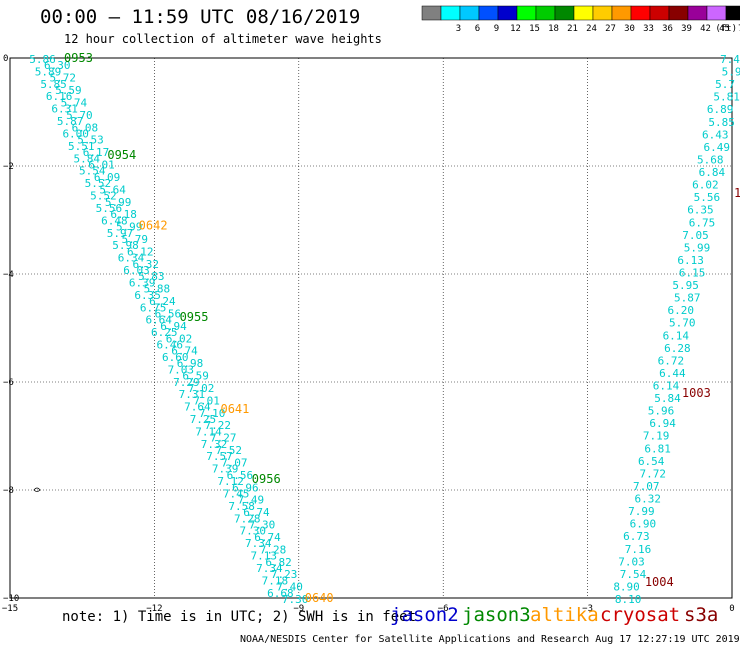 The width and height of the screenshot is (740, 650). Describe the element at coordinates (640, 615) in the screenshot. I see `satellite-label-cryosat: cryosat` at that location.